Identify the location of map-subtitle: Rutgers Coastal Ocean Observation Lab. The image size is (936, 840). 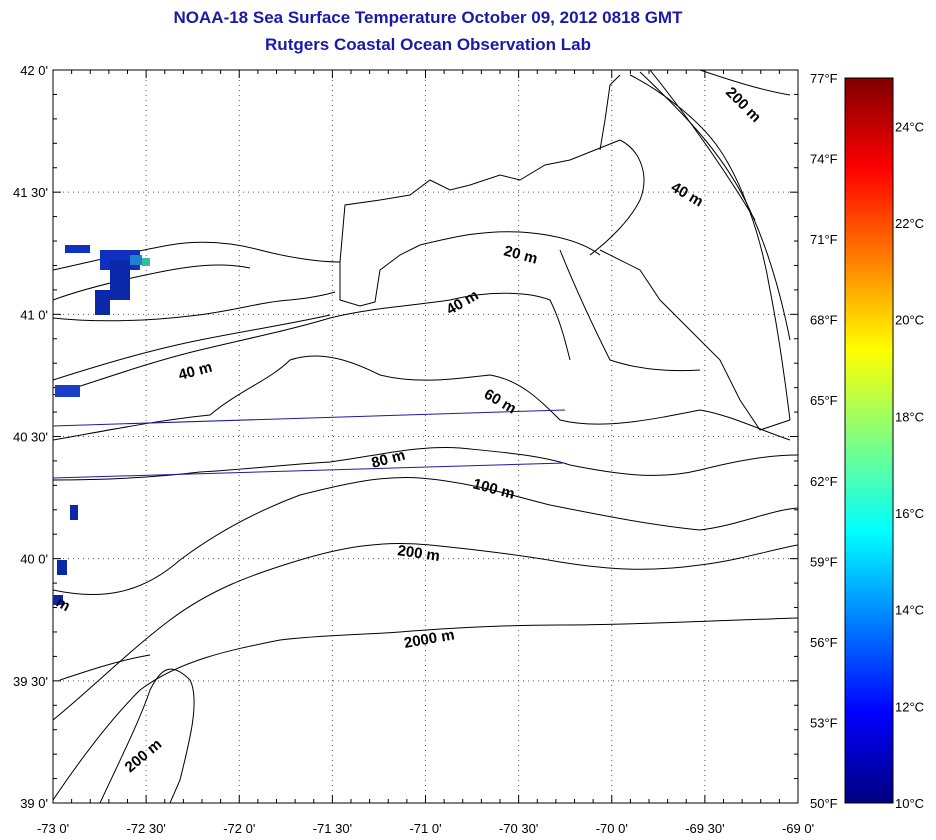
(428, 44).